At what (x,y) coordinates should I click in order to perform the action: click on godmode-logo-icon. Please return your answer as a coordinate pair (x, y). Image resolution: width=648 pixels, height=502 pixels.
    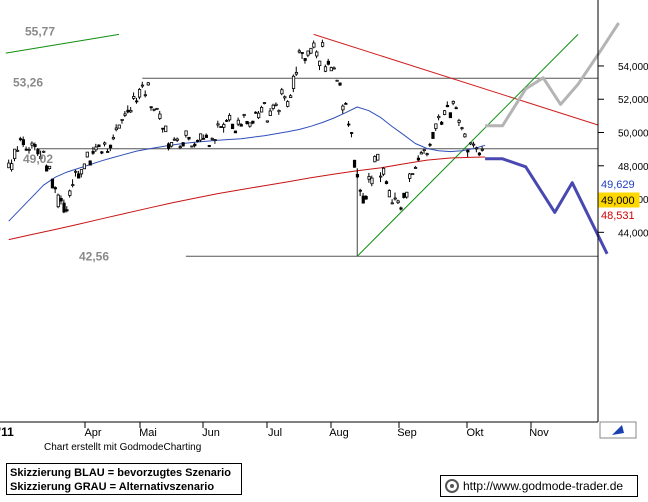
    Looking at the image, I should click on (452, 486).